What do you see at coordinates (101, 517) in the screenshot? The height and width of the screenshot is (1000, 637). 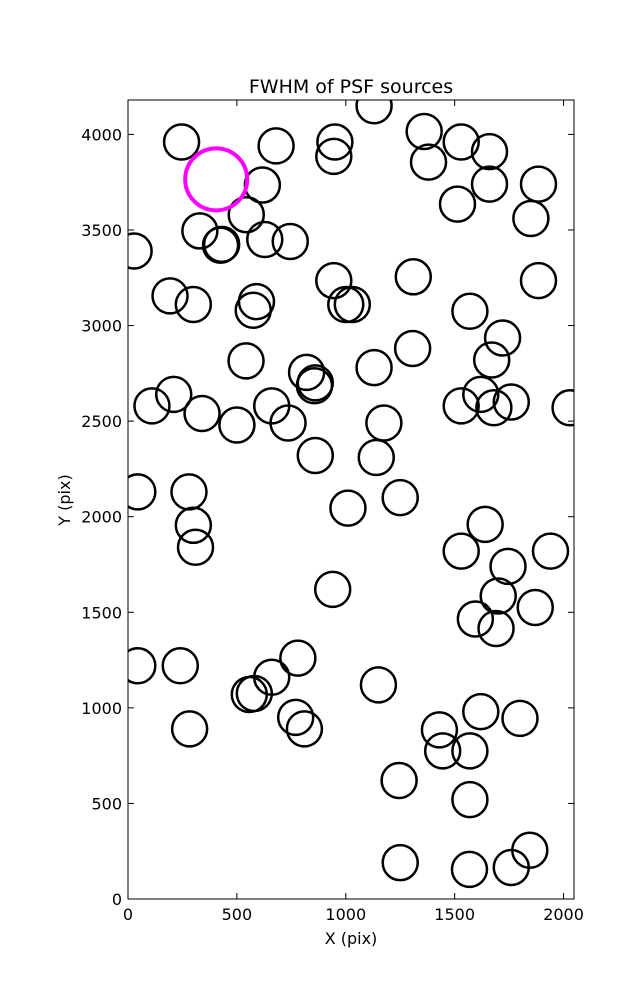 I see `y-tick-label: 2000` at bounding box center [101, 517].